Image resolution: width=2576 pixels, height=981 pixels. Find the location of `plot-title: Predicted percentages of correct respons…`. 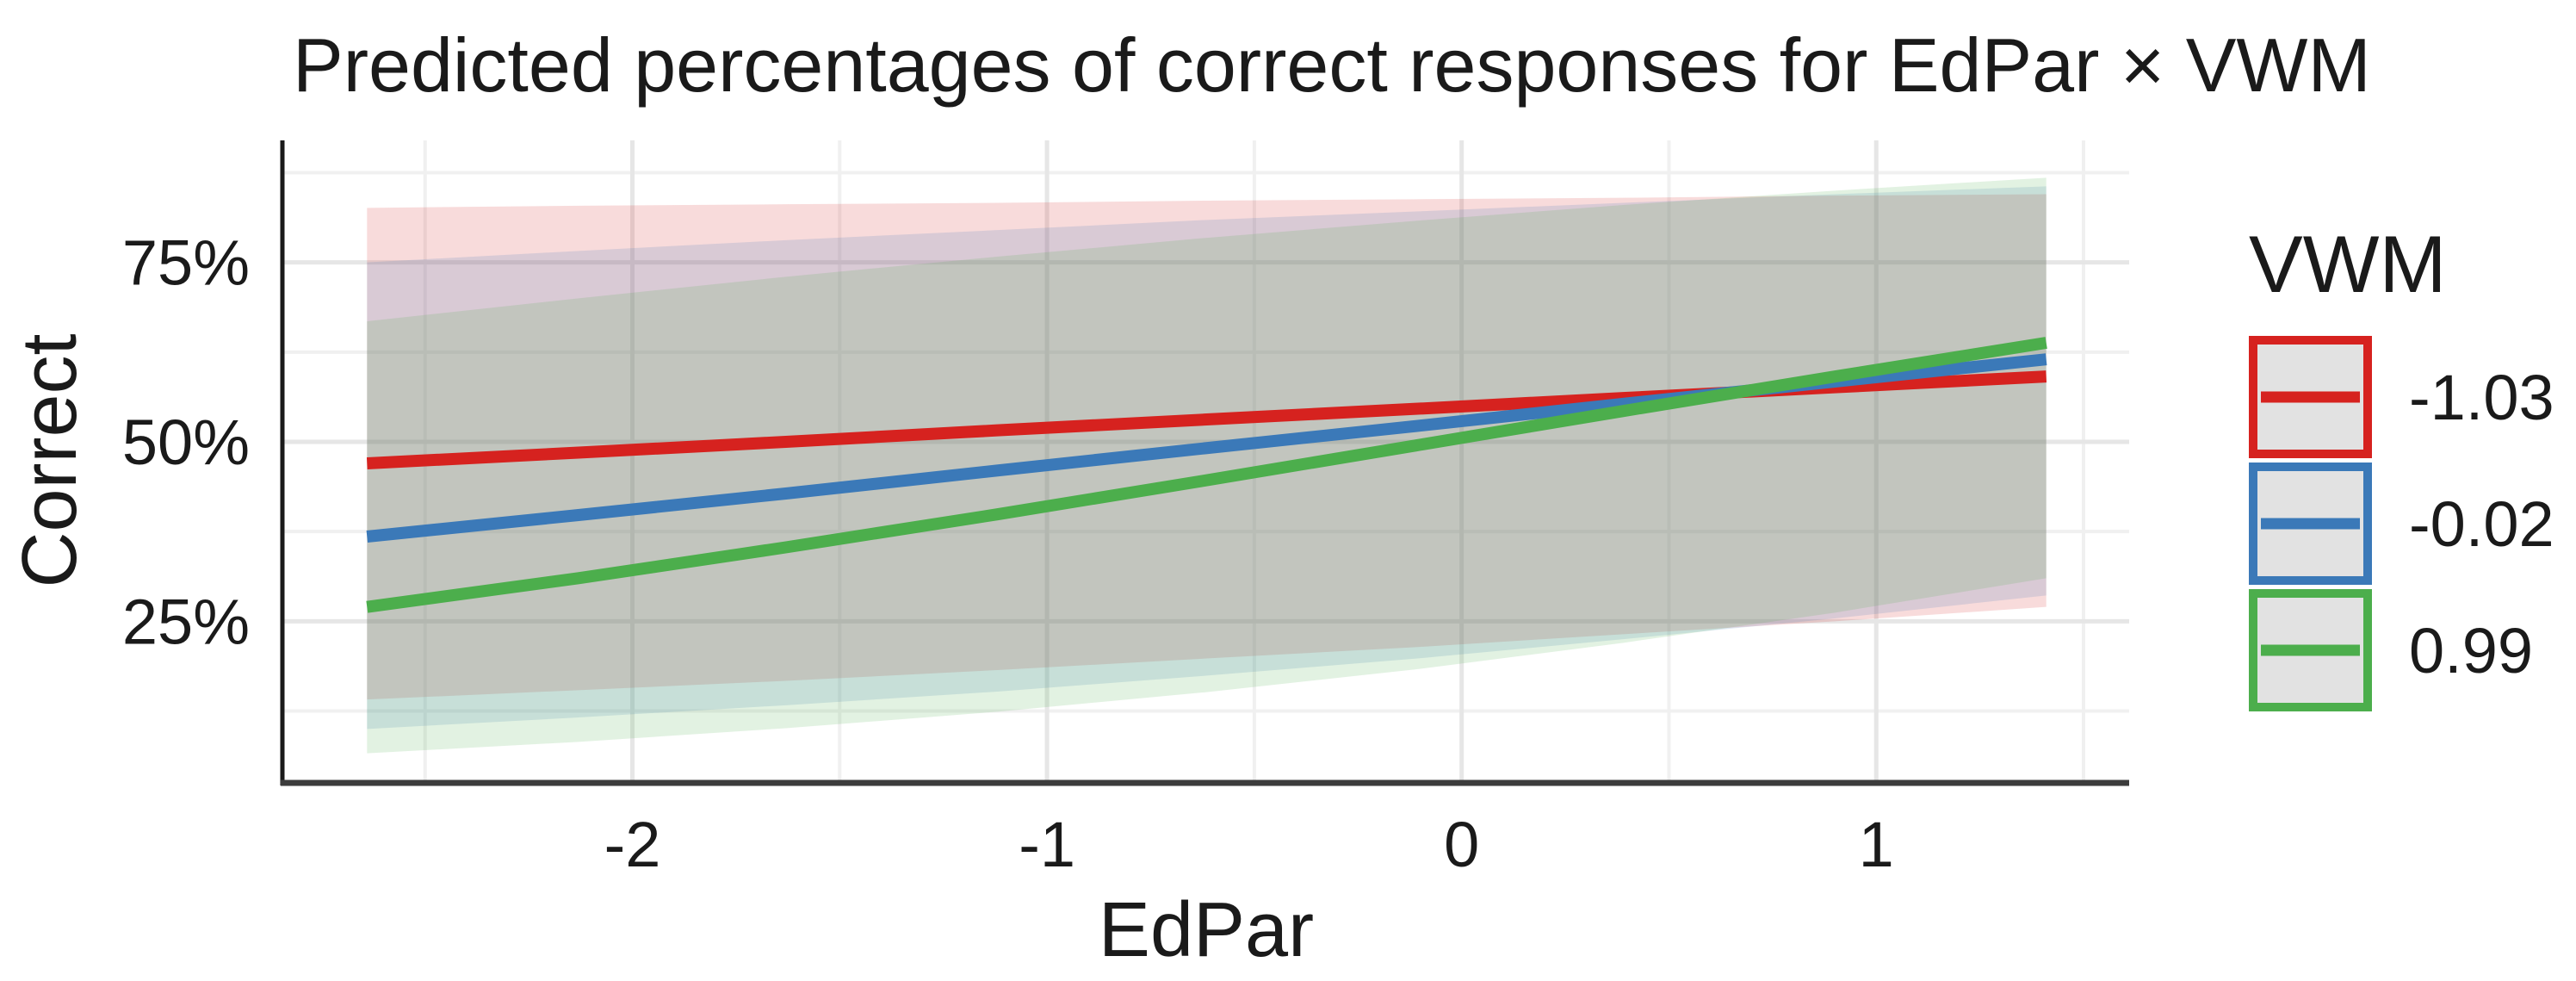

plot-title: Predicted percentages of correct respons… is located at coordinates (1332, 65).